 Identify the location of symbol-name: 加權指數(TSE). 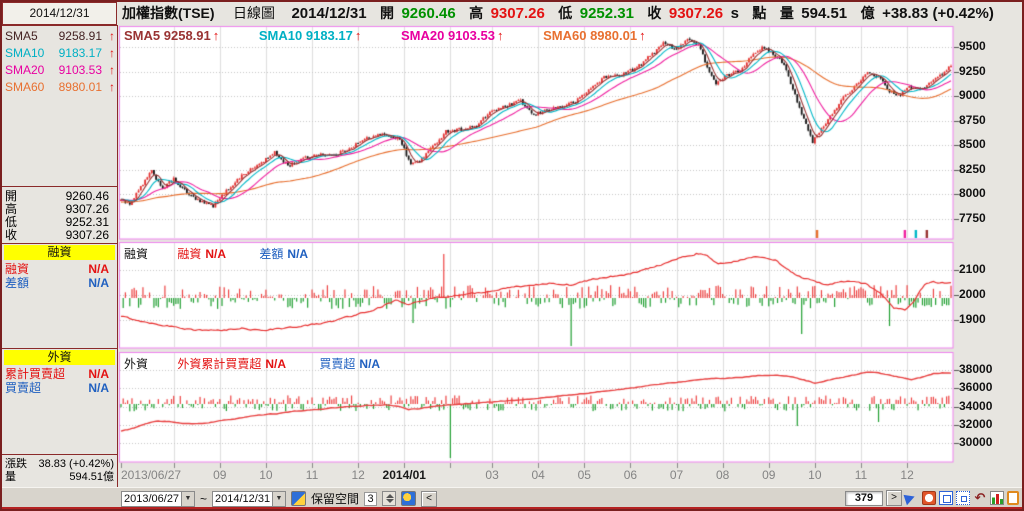
(168, 13).